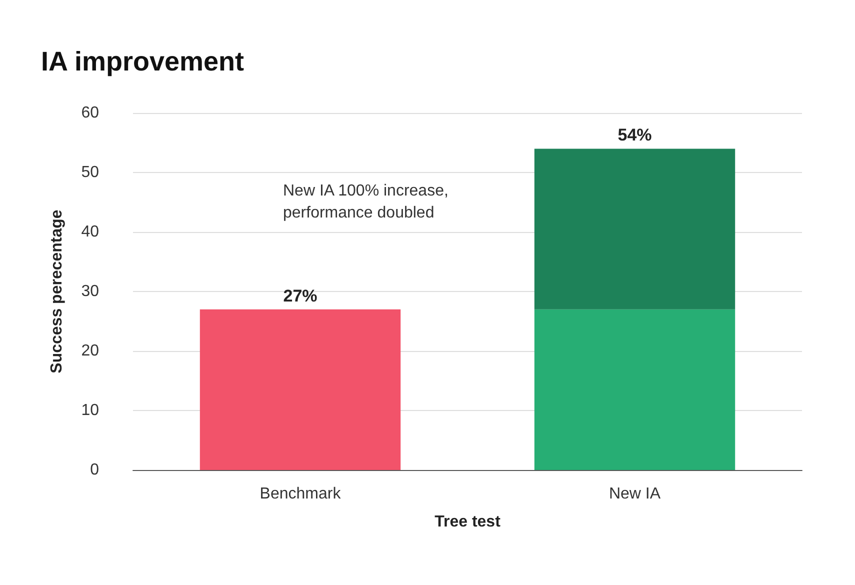 This screenshot has width=855, height=585. Describe the element at coordinates (57, 292) in the screenshot. I see `y-axis-title: Success perecentage` at that location.